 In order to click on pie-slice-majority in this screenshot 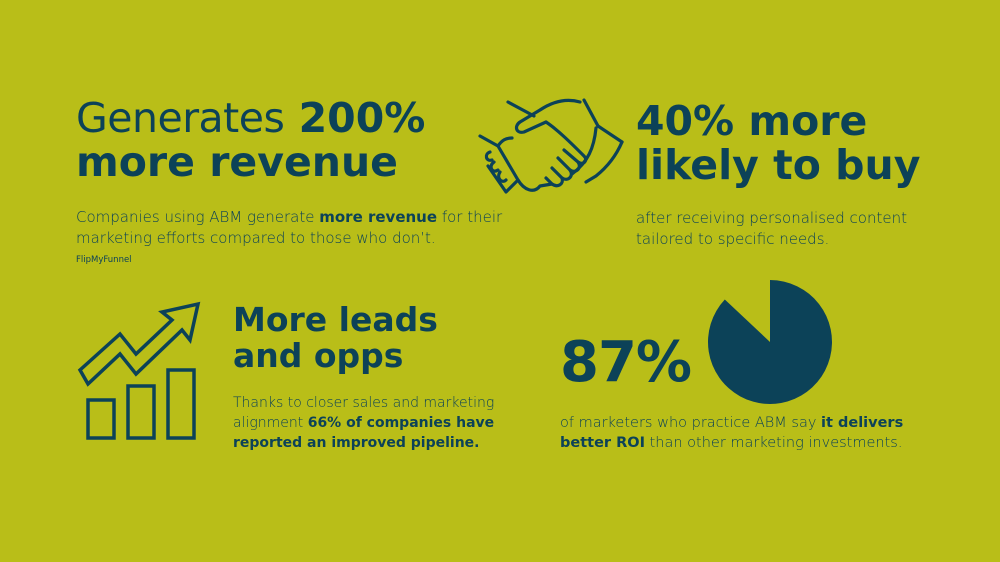, I will do `click(770, 342)`.